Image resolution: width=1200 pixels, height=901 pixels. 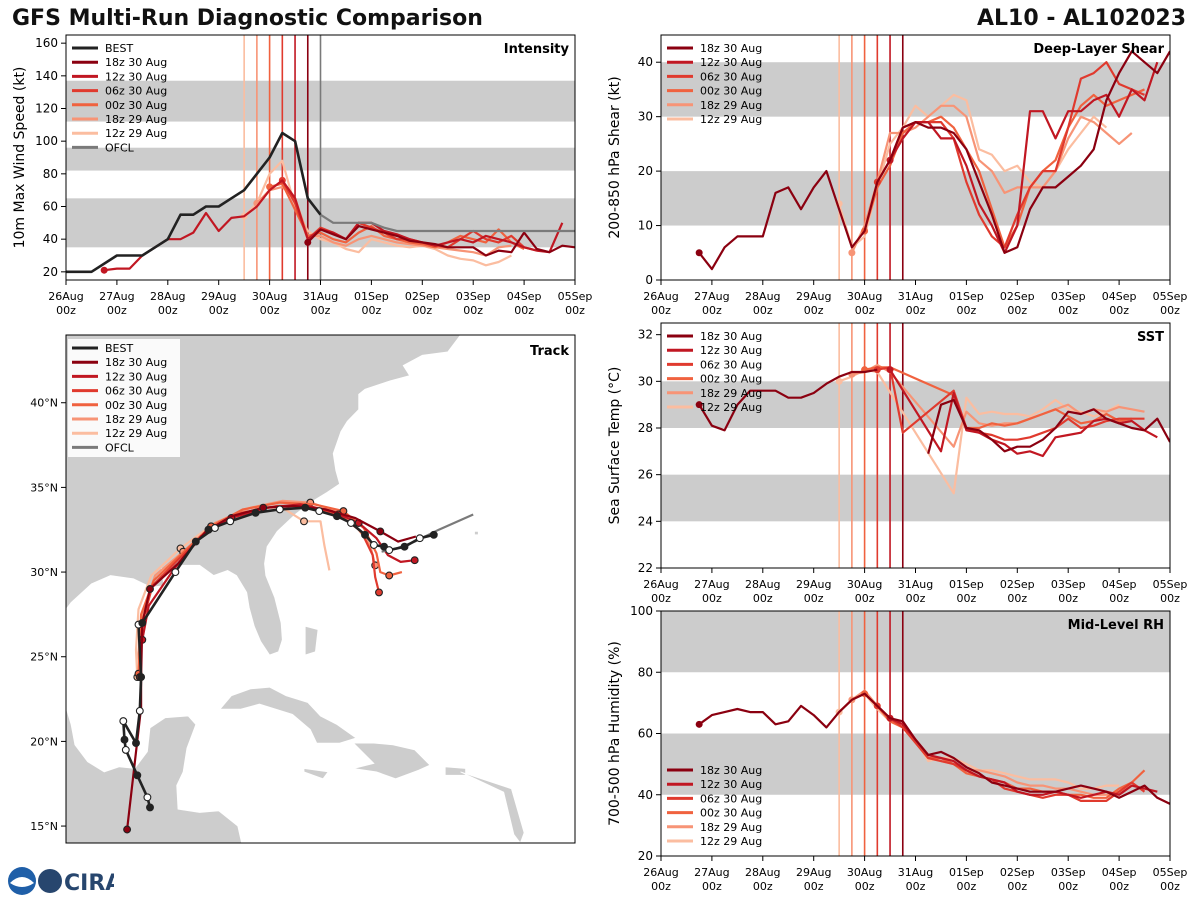 What do you see at coordinates (136, 405) in the screenshot?
I see `track-legend-label-00z-30-Aug: 00z 30 Aug` at bounding box center [136, 405].